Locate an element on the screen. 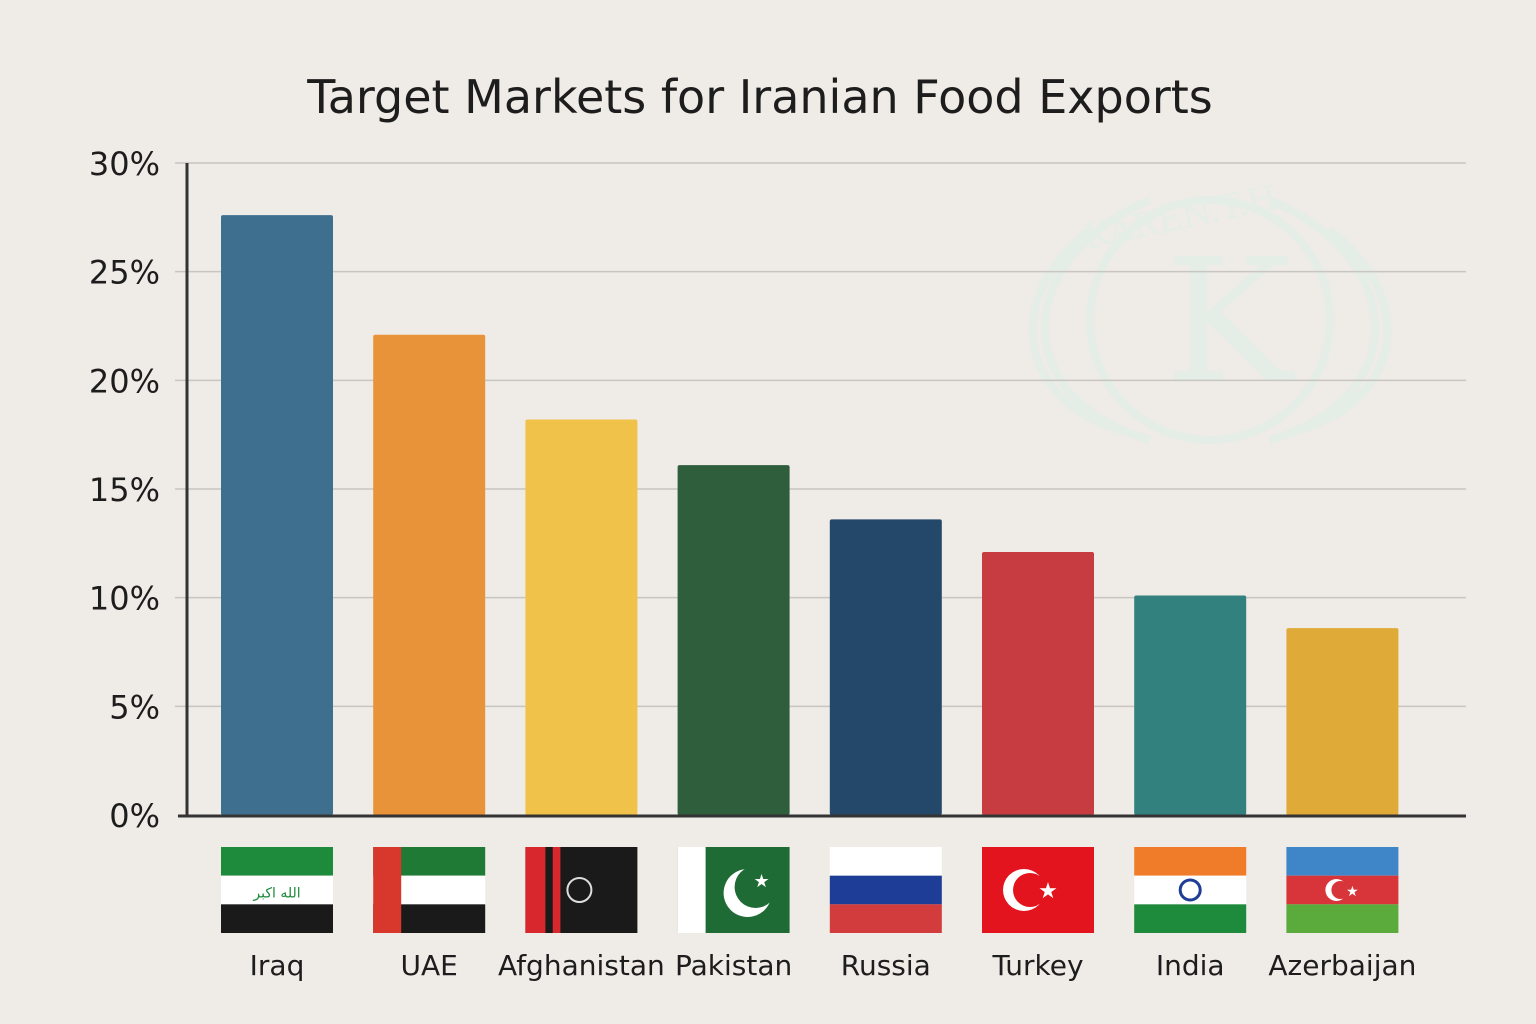 The height and width of the screenshot is (1024, 1536). y-tick-label: 20% is located at coordinates (124, 381).